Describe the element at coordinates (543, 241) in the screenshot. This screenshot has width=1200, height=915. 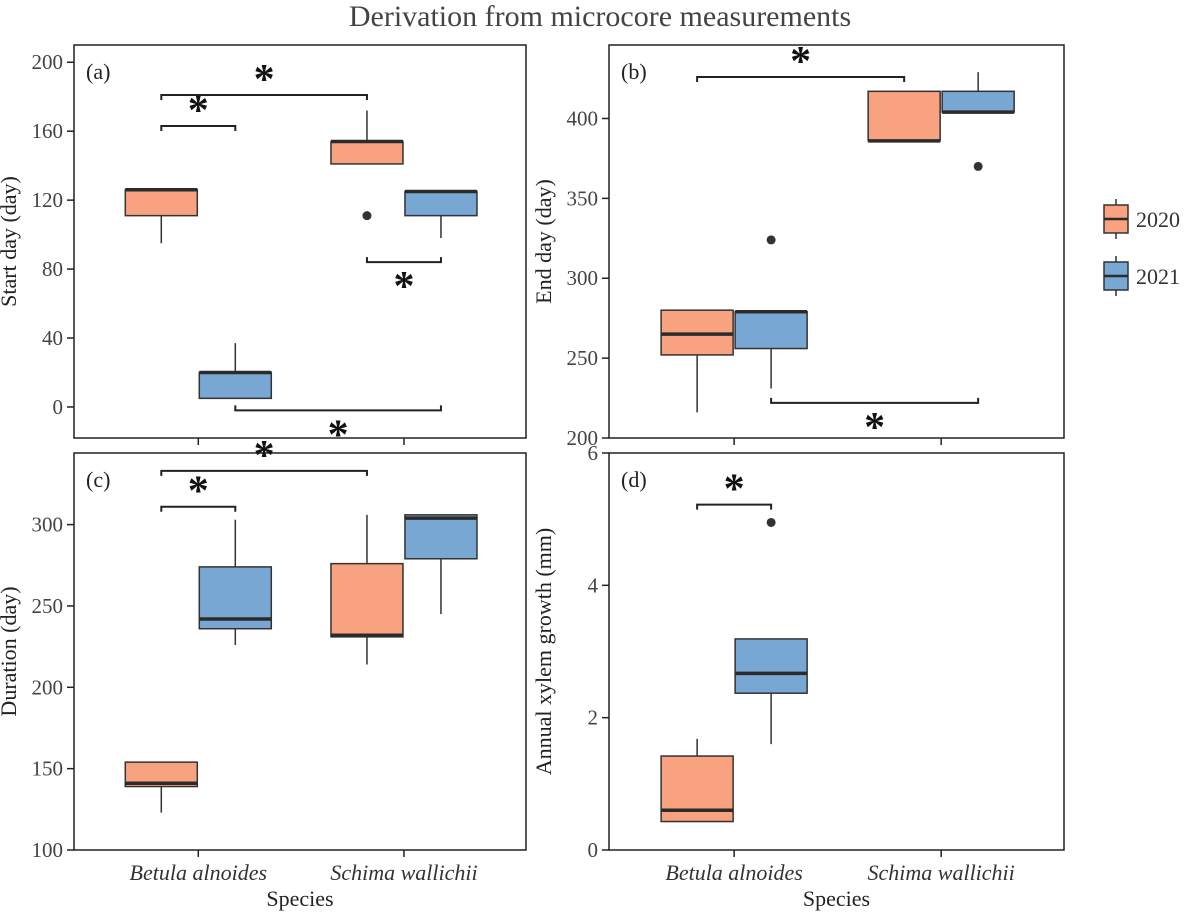
I see `y-axis-label: End day (day)` at that location.